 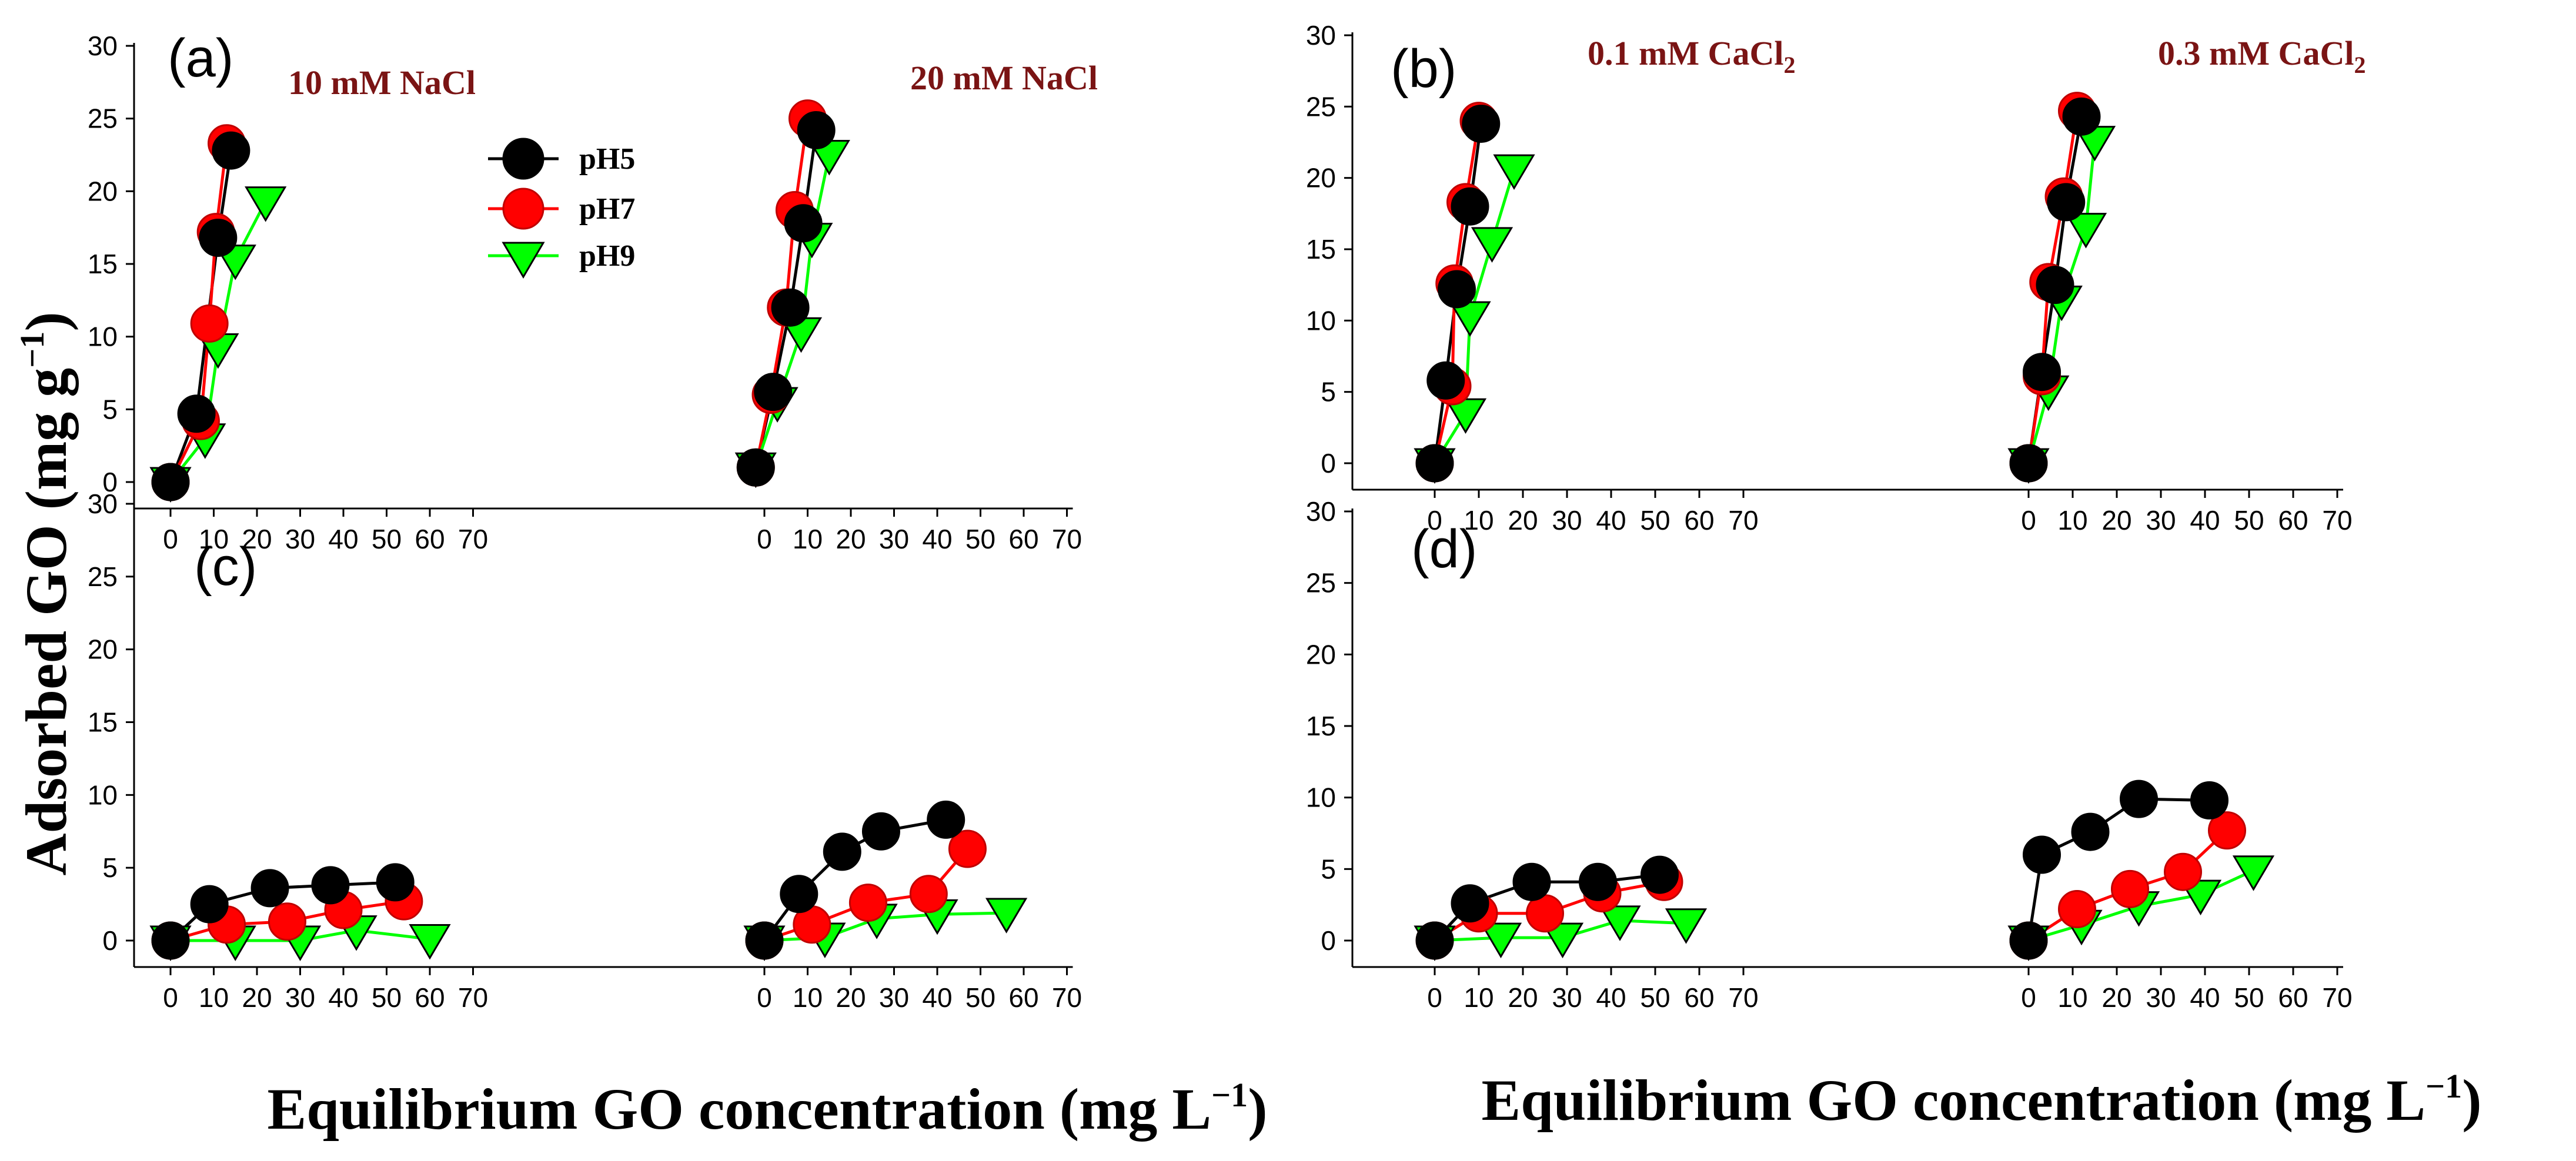 I want to click on panel-label-b: (b), so click(x=1423, y=69).